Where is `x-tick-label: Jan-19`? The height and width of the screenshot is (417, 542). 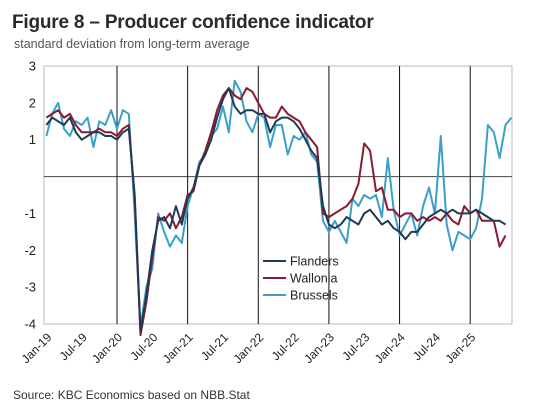 x-tick-label: Jan-19 is located at coordinates (37, 348).